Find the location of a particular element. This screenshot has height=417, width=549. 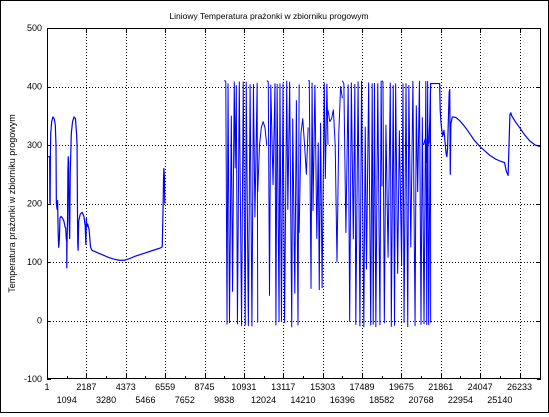

x-tick-label: 24047 is located at coordinates (480, 387).